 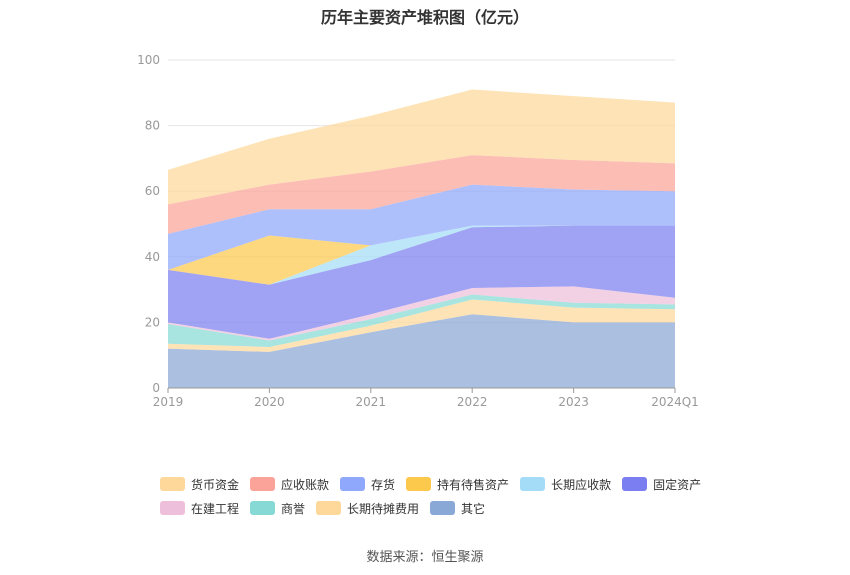 I want to click on y-tick-label: 80, so click(x=152, y=126).